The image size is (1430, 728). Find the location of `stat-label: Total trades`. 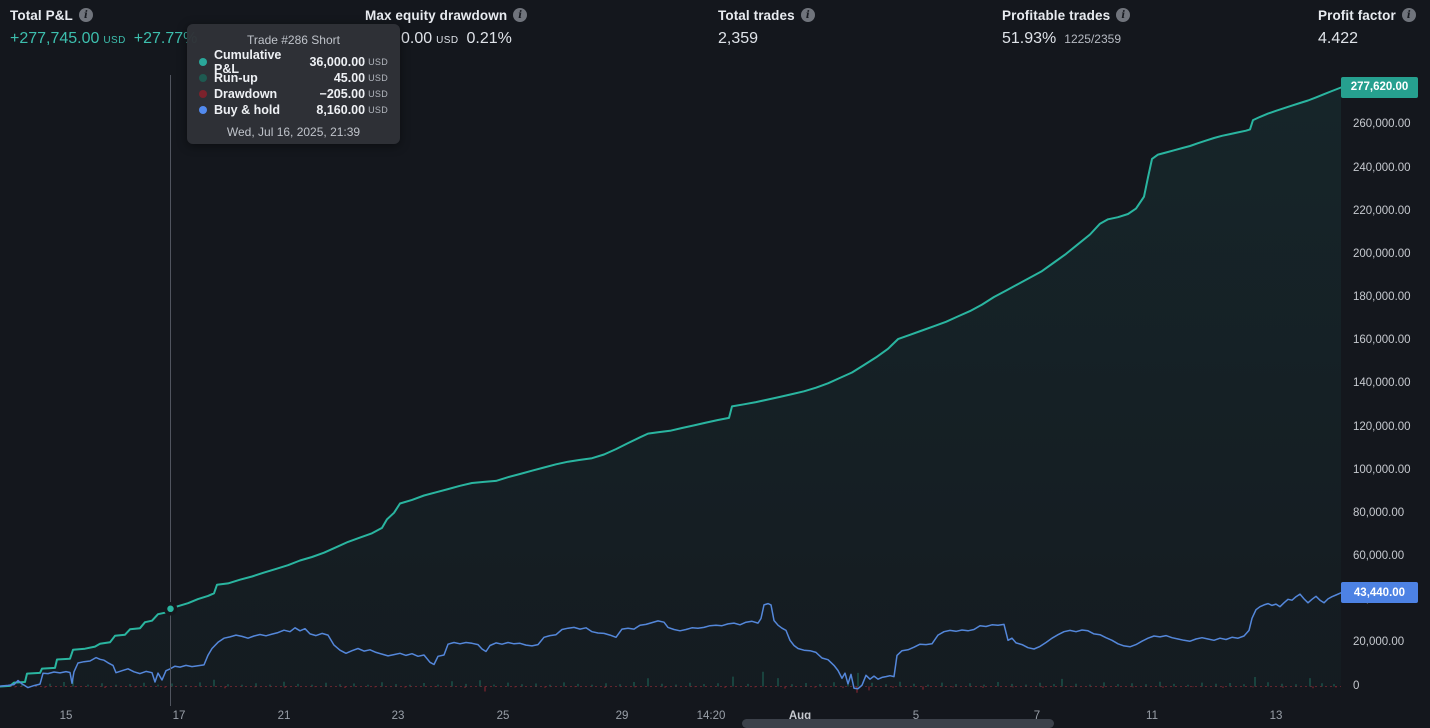

stat-label: Total trades is located at coordinates (756, 15).